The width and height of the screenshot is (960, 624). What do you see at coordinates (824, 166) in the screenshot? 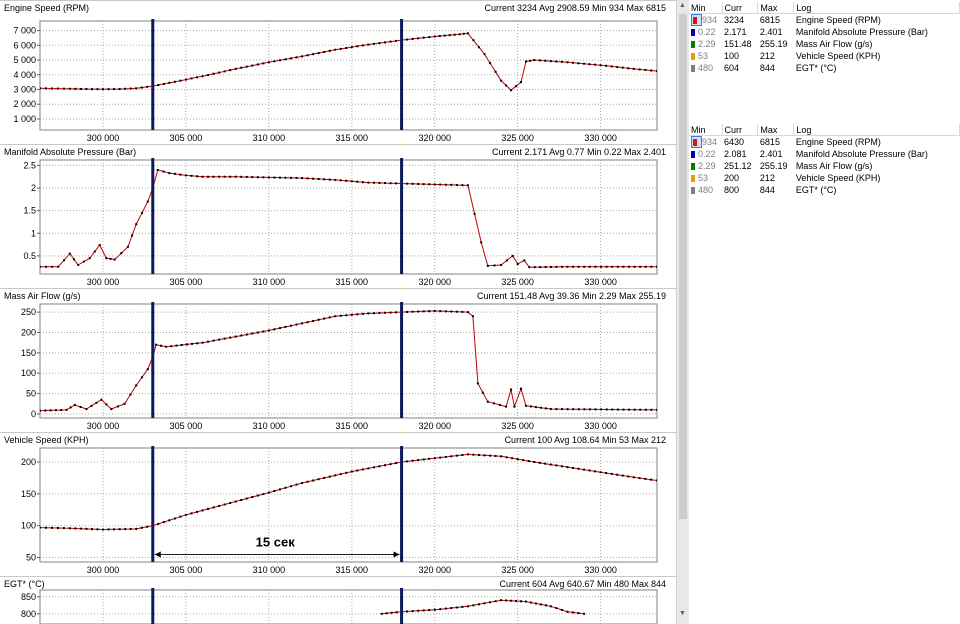
I see `legend-row: 2.29 251.12 255.19 Mass Air Flow (g/s)` at bounding box center [824, 166].